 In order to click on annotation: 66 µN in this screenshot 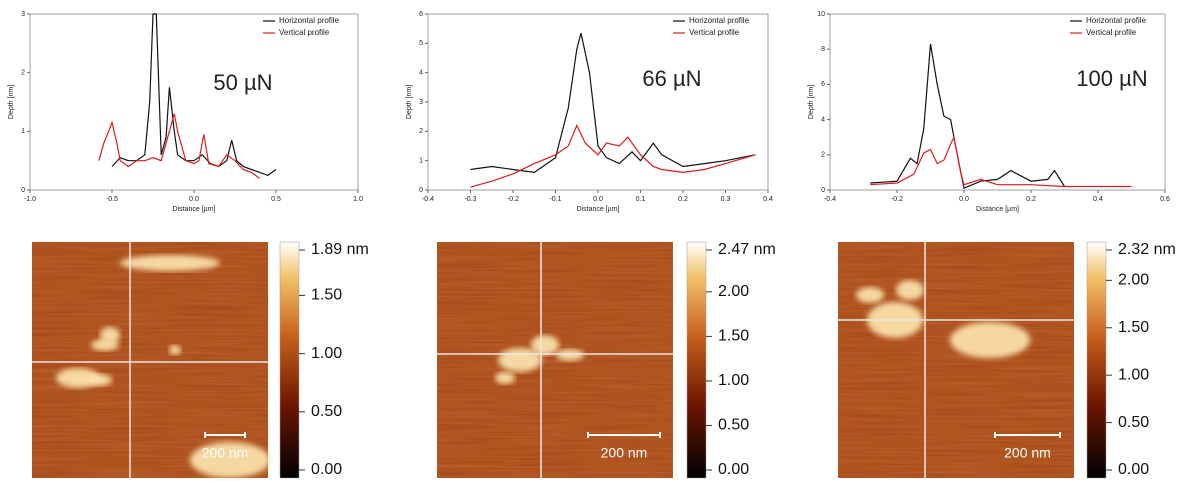, I will do `click(671, 78)`.